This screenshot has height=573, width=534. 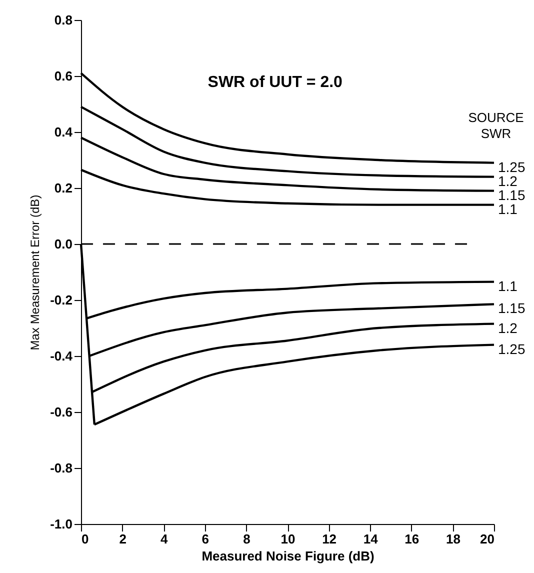 I want to click on y-tick-label: 0.6, so click(x=63, y=76).